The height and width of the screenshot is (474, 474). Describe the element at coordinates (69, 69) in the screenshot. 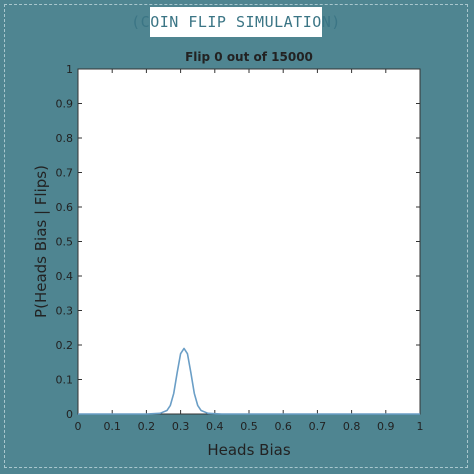

I see `y-tick-label: 1` at that location.